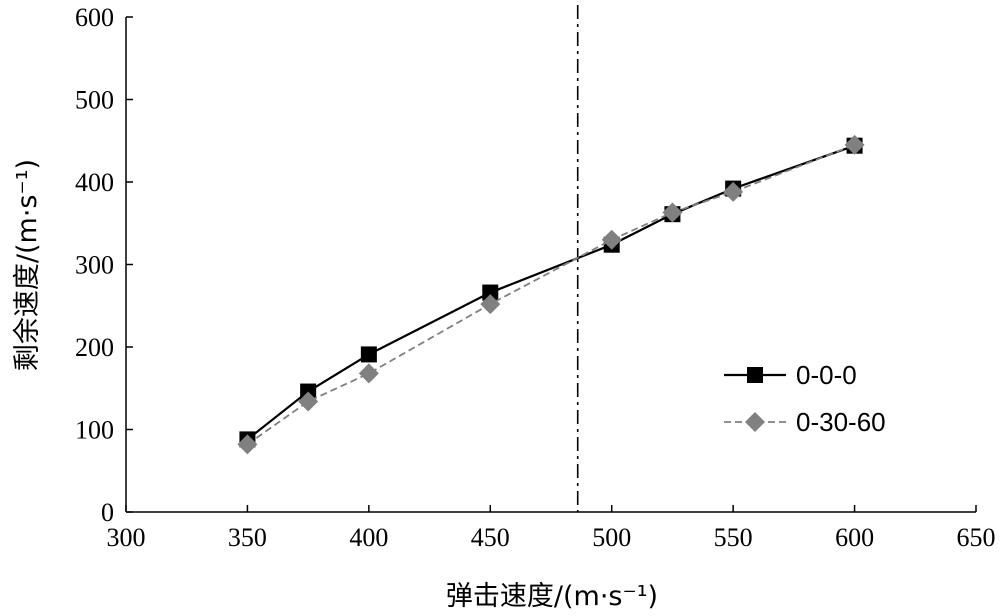 The width and height of the screenshot is (1000, 616). Describe the element at coordinates (490, 537) in the screenshot. I see `x-tick-label: 450` at that location.